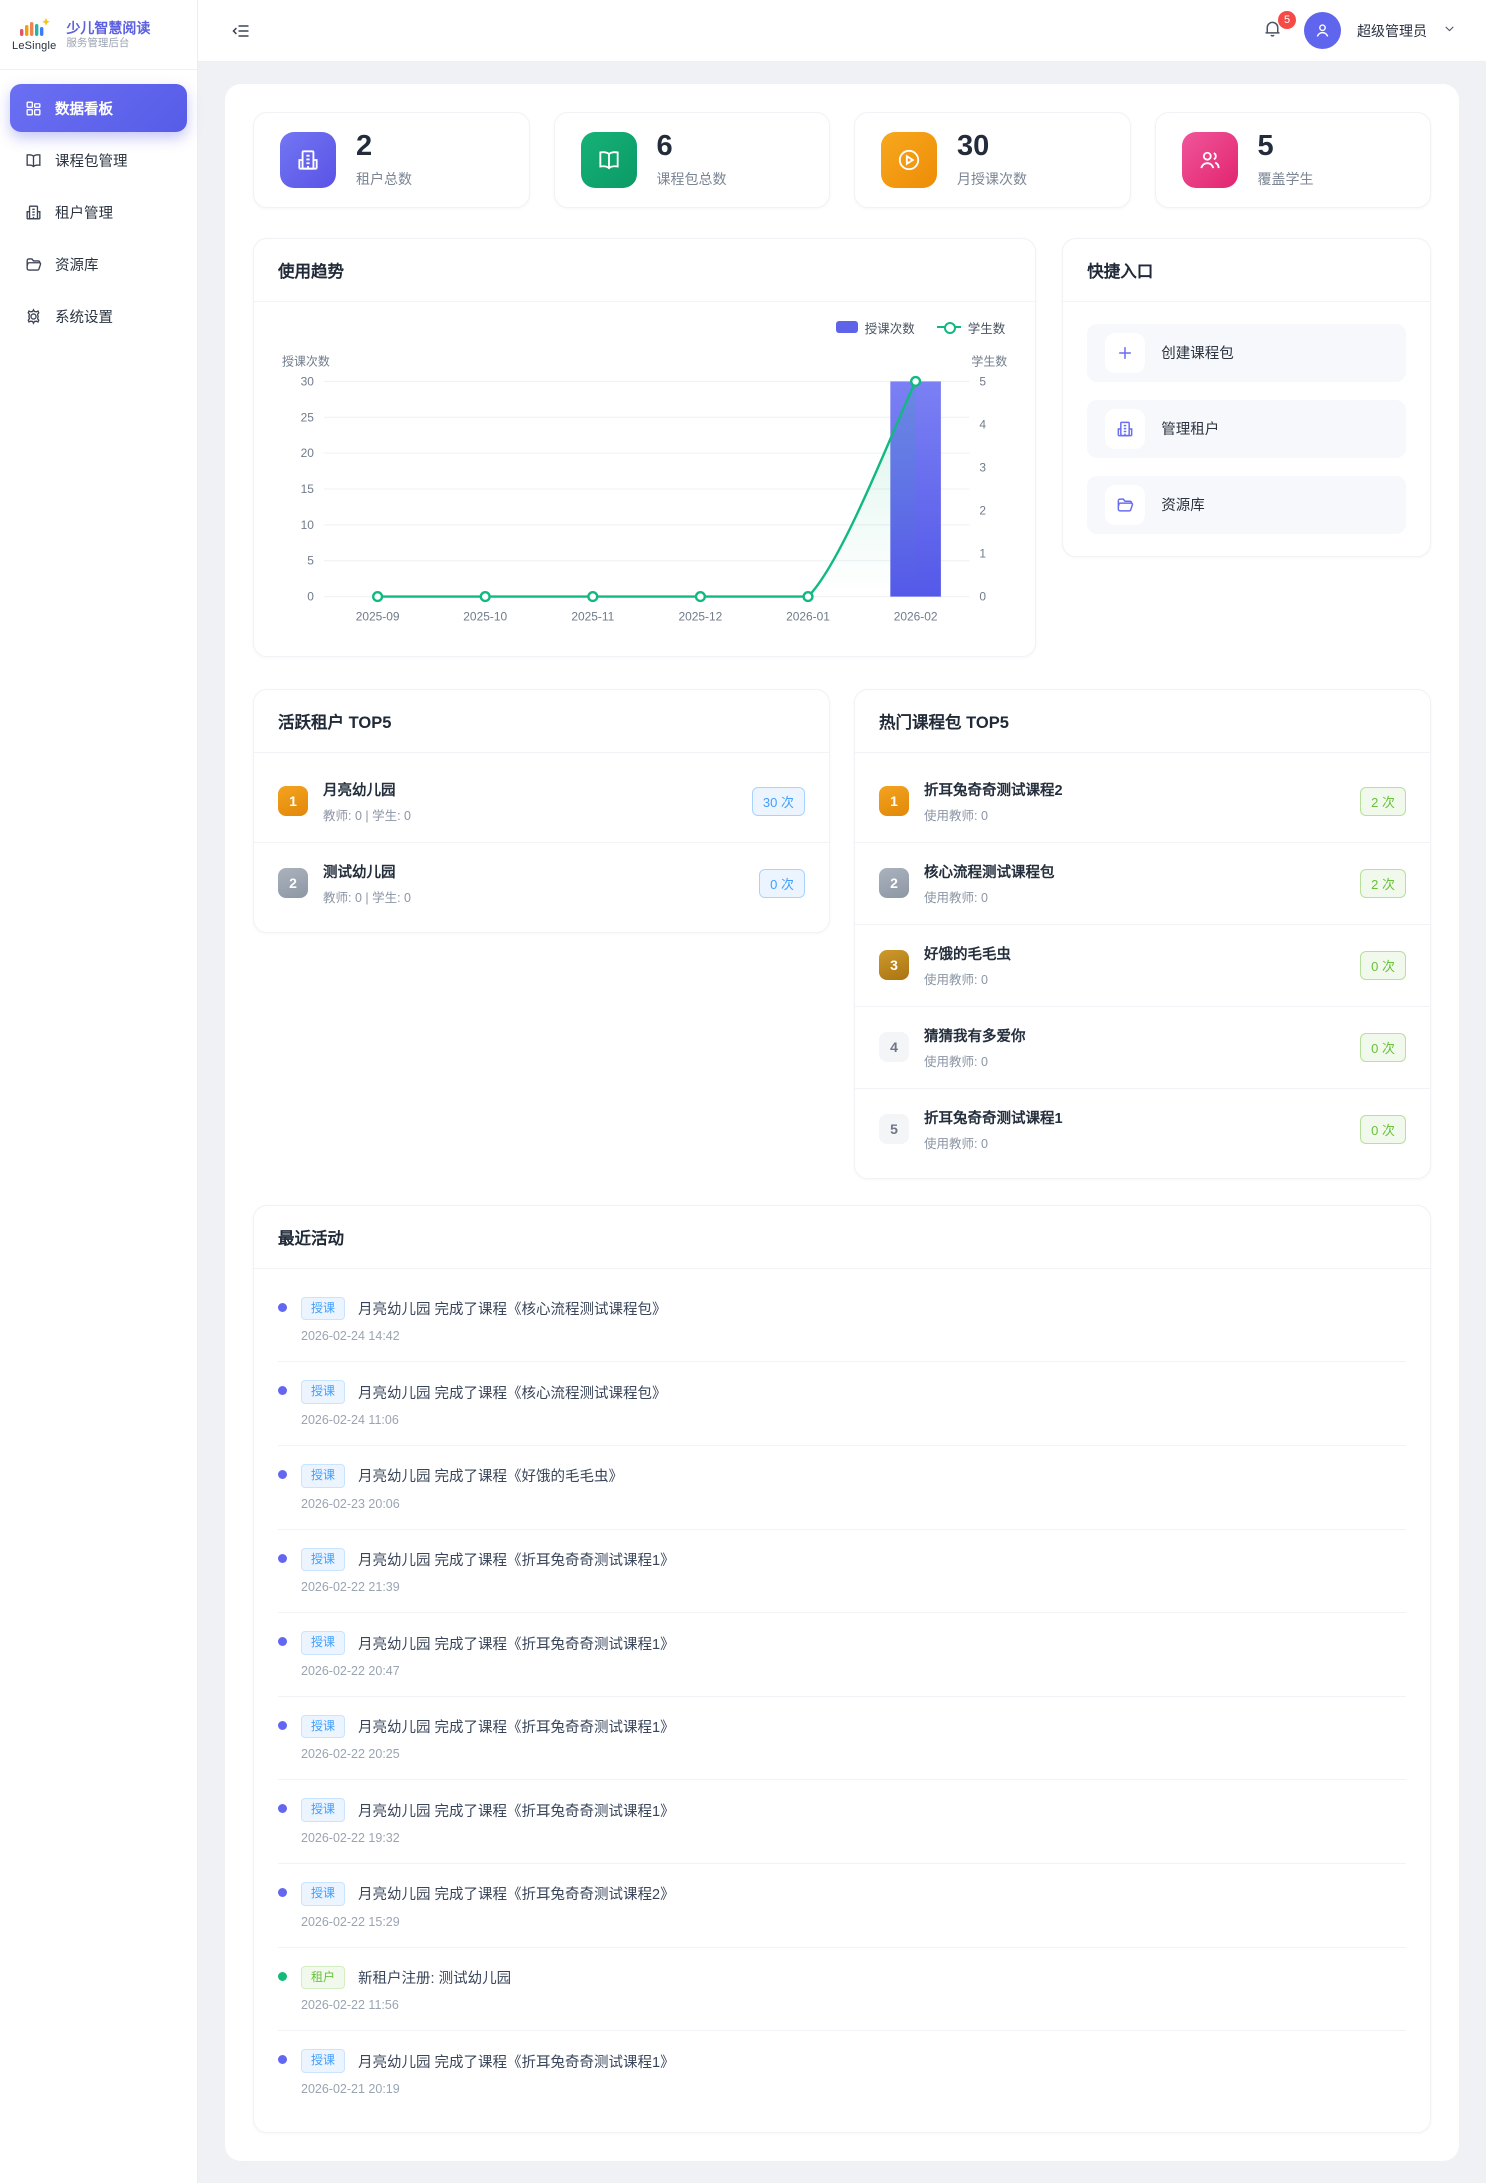  What do you see at coordinates (350, 1420) in the screenshot?
I see `activity-time: 2026-02-24 11:06` at bounding box center [350, 1420].